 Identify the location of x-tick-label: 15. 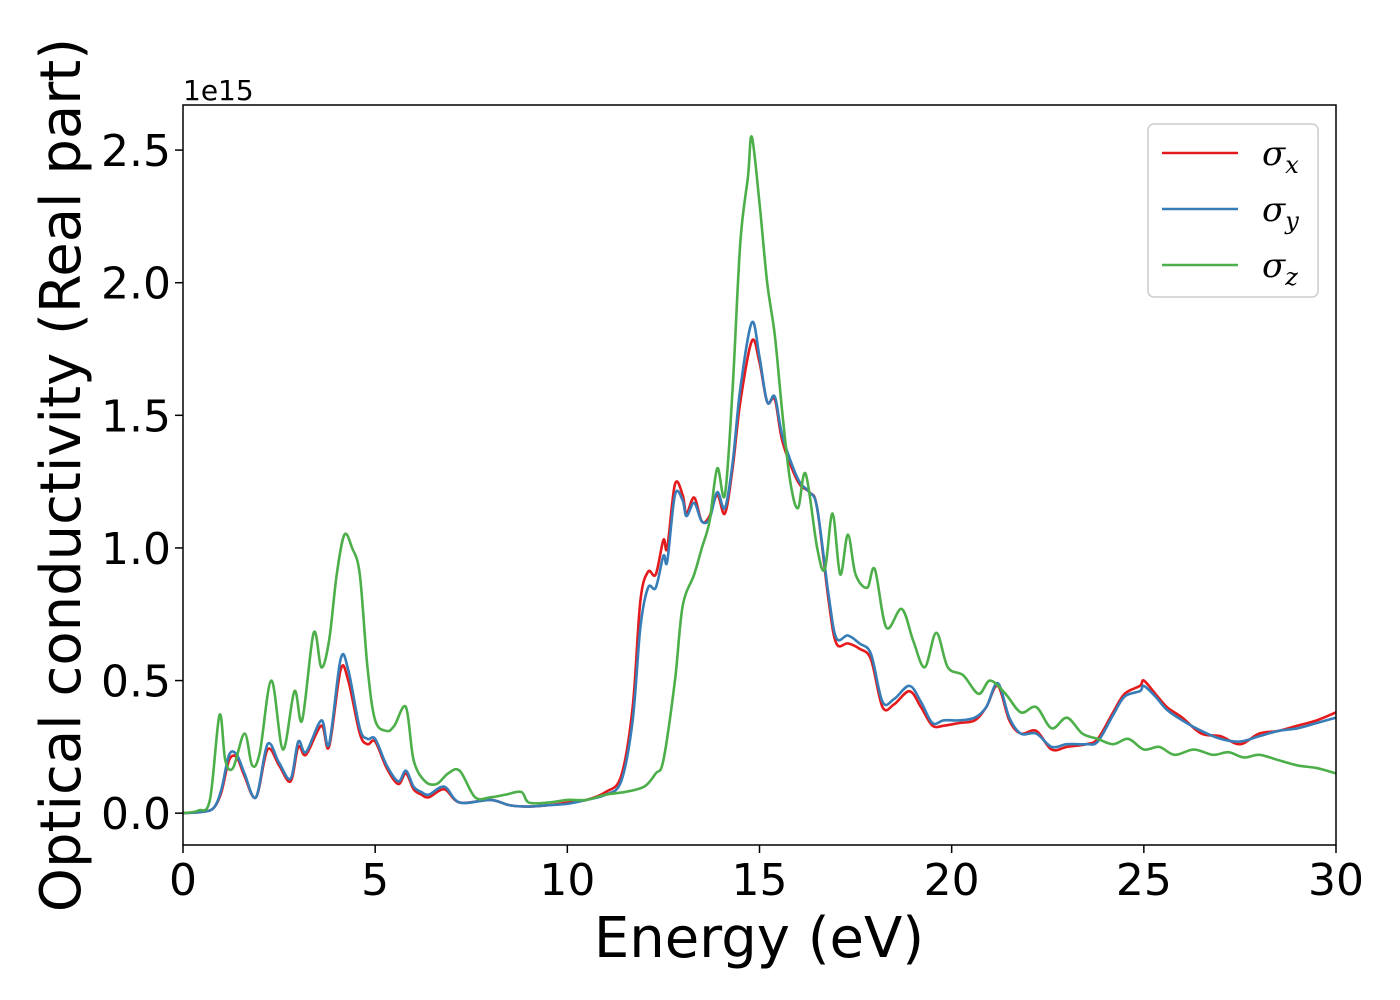
(760, 880).